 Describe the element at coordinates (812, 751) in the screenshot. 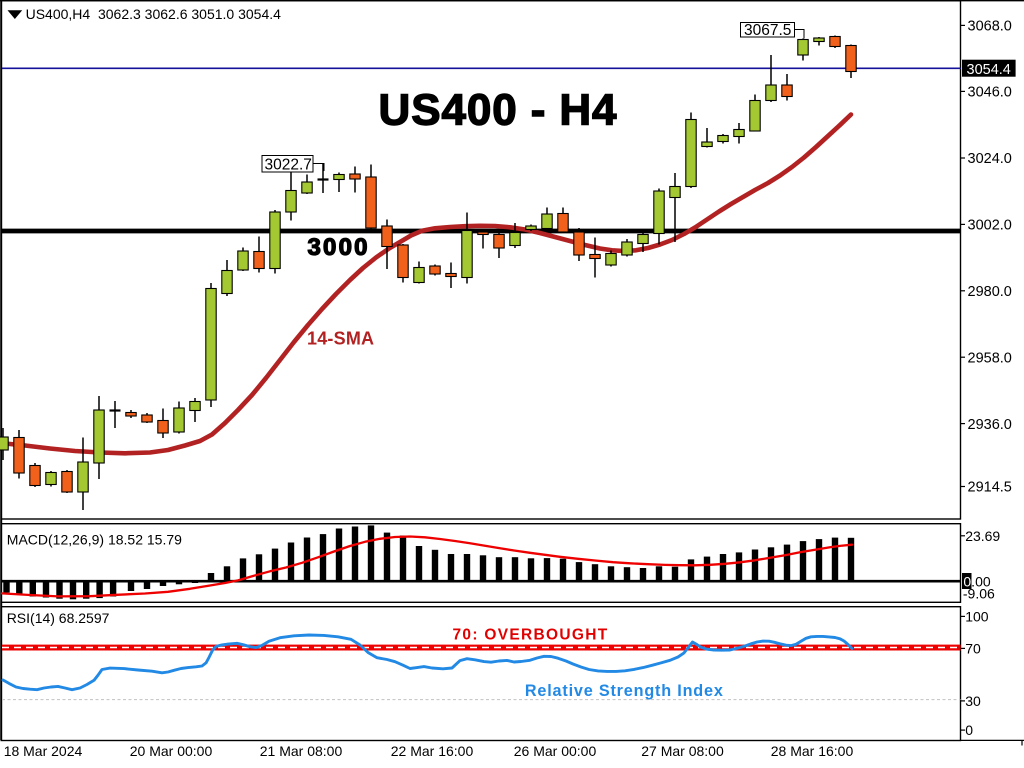

I see `svg-text: 28 Mar 16:00` at that location.